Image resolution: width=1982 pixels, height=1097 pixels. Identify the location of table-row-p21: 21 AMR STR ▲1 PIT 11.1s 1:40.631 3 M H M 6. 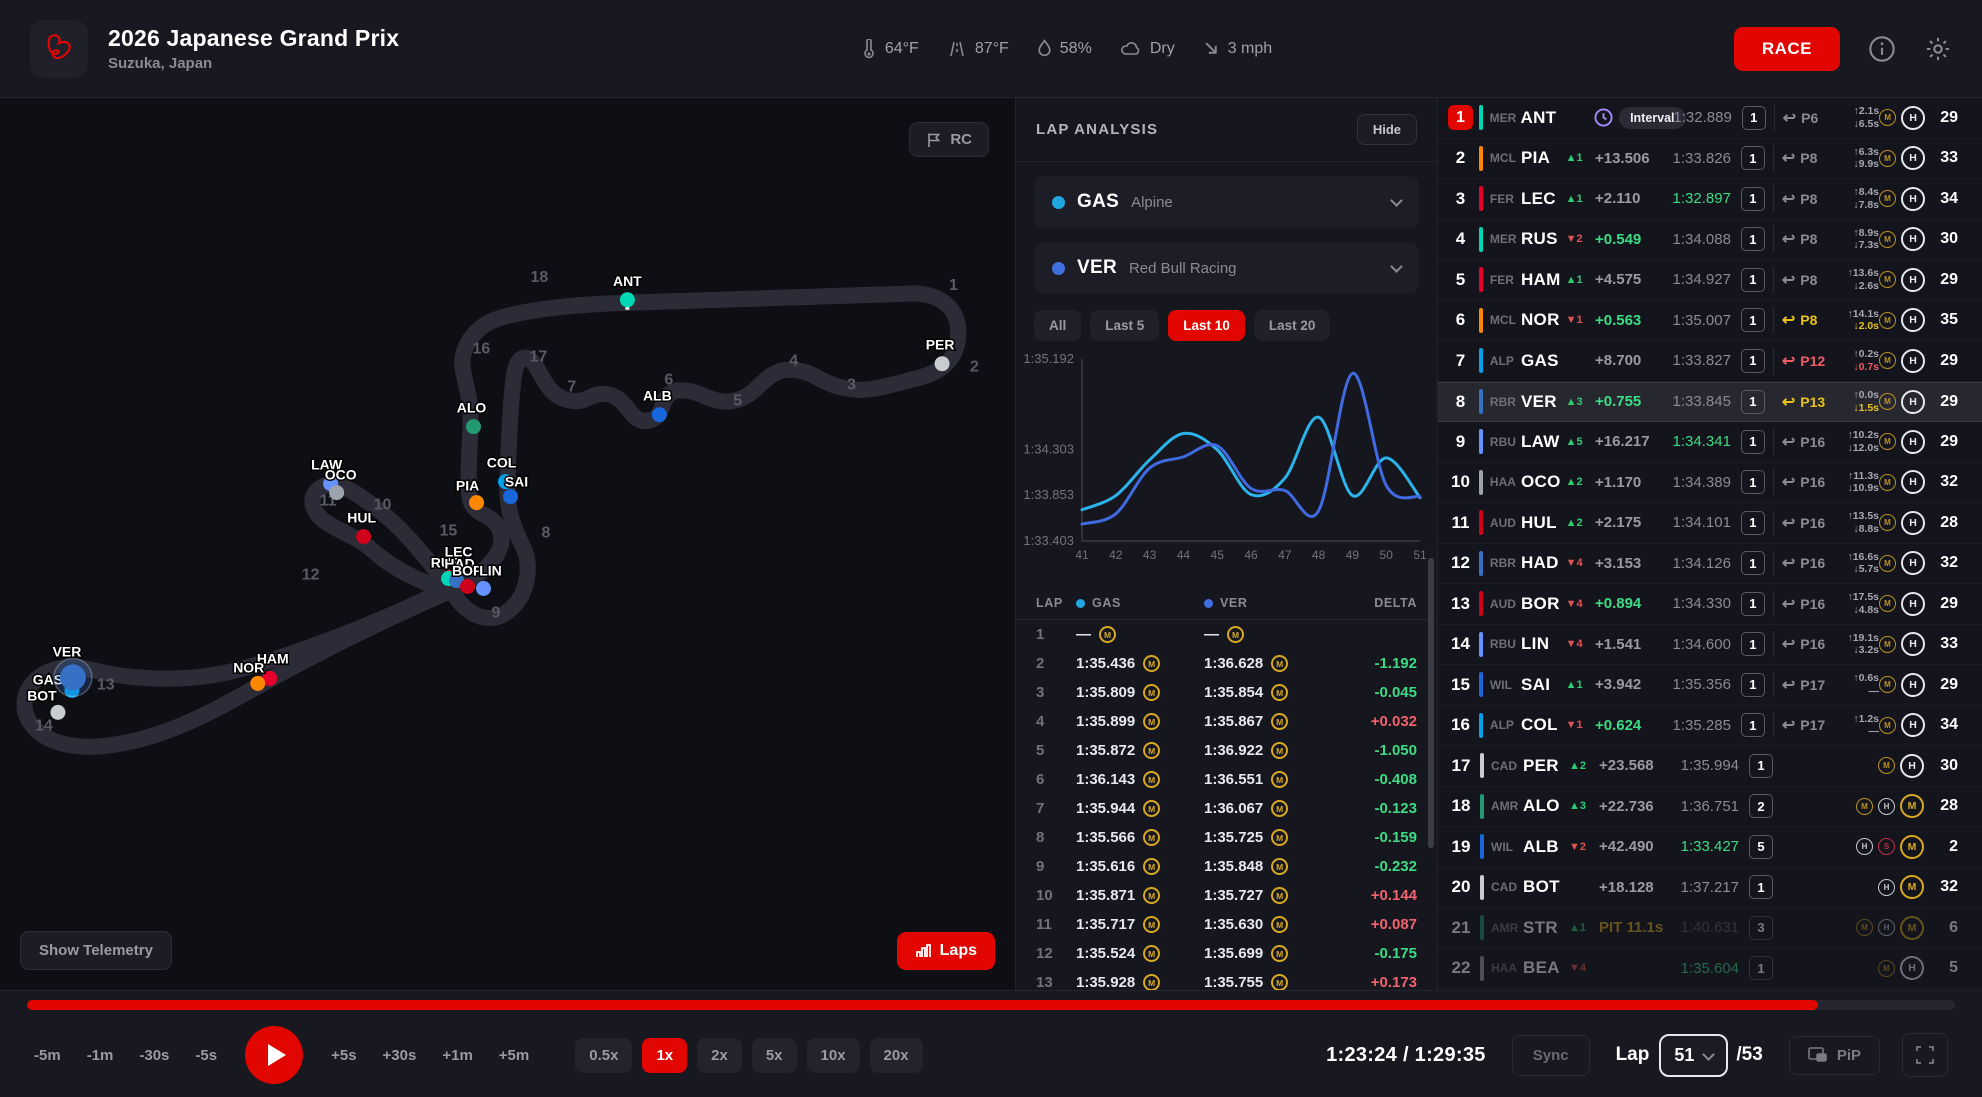
(1710, 928).